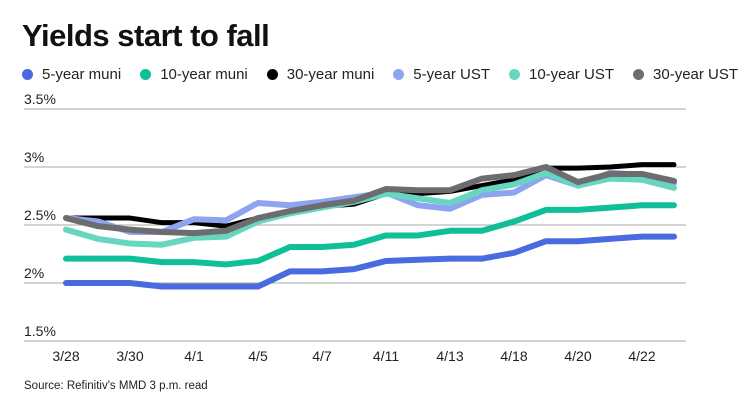 The image size is (740, 416). I want to click on x-tick-label: 4/20, so click(577, 356).